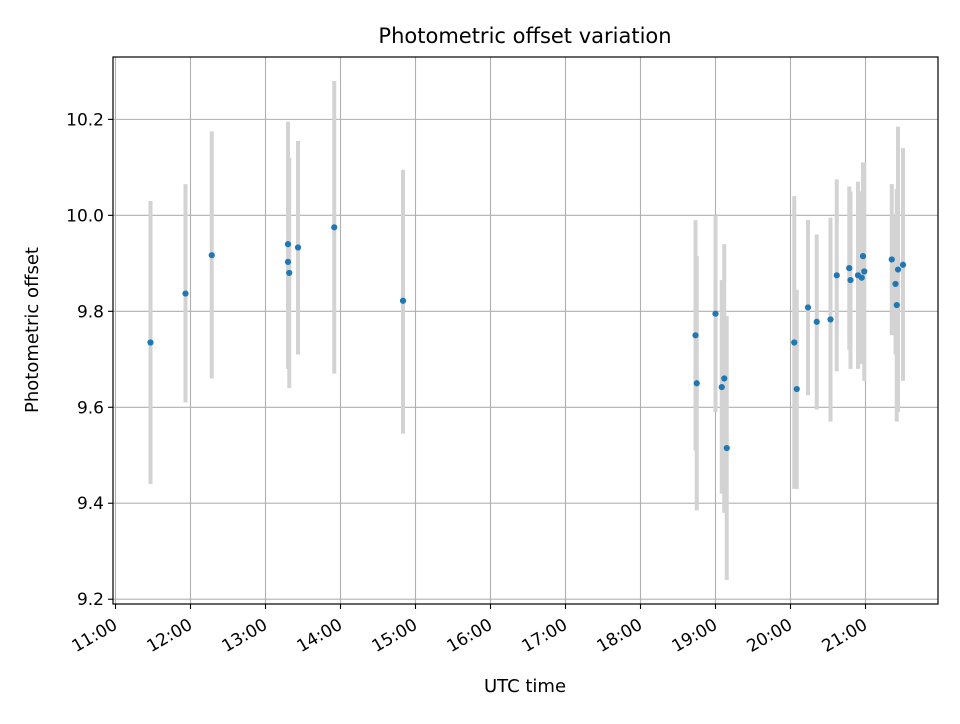 This screenshot has width=960, height=724. I want to click on x-axis-label: UTC time, so click(525, 686).